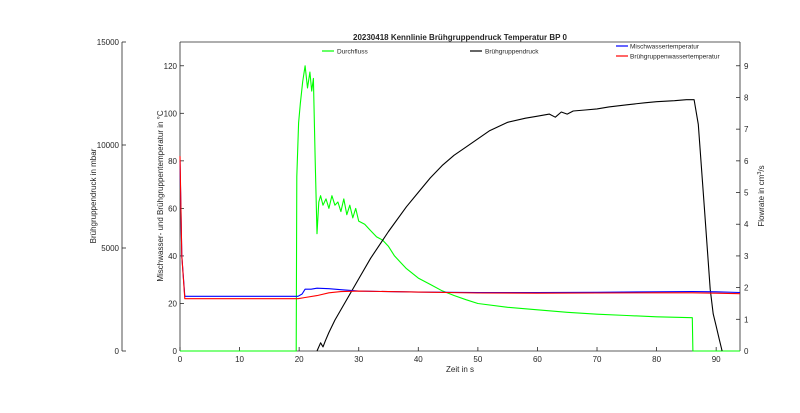 This screenshot has height=413, width=800. What do you see at coordinates (746, 351) in the screenshot?
I see `flow-tick-label: 0` at bounding box center [746, 351].